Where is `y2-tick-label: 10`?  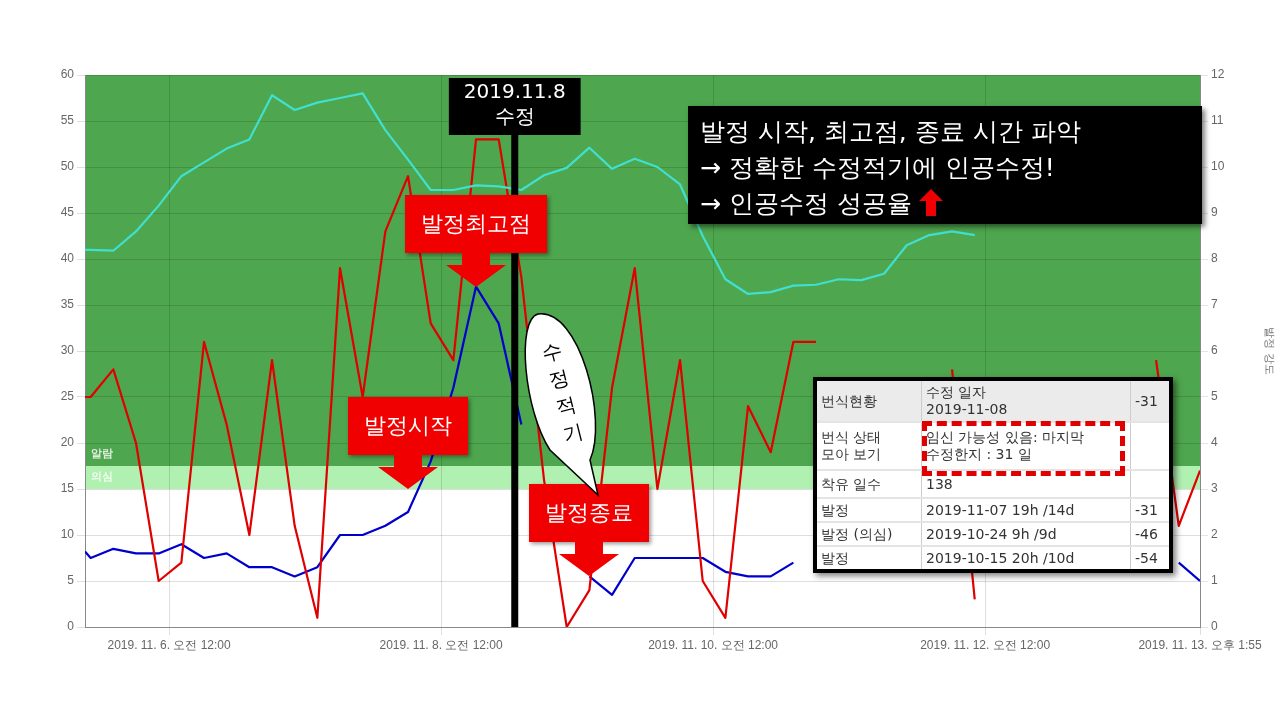 y2-tick-label: 10 is located at coordinates (1218, 166).